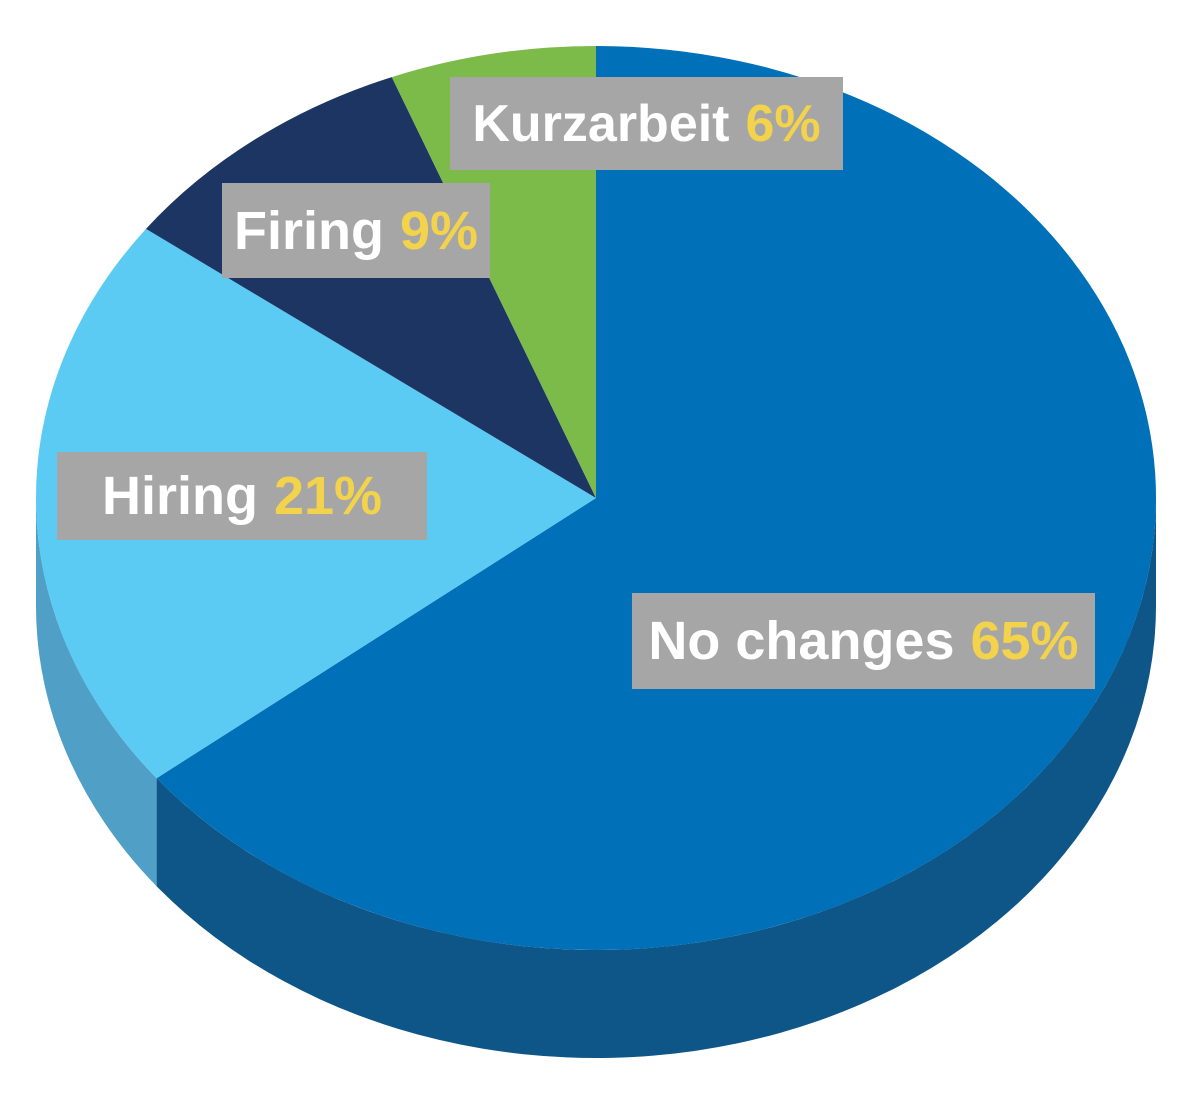 This screenshot has width=1200, height=1098. Describe the element at coordinates (439, 230) in the screenshot. I see `label-firing-pct: 9%` at that location.